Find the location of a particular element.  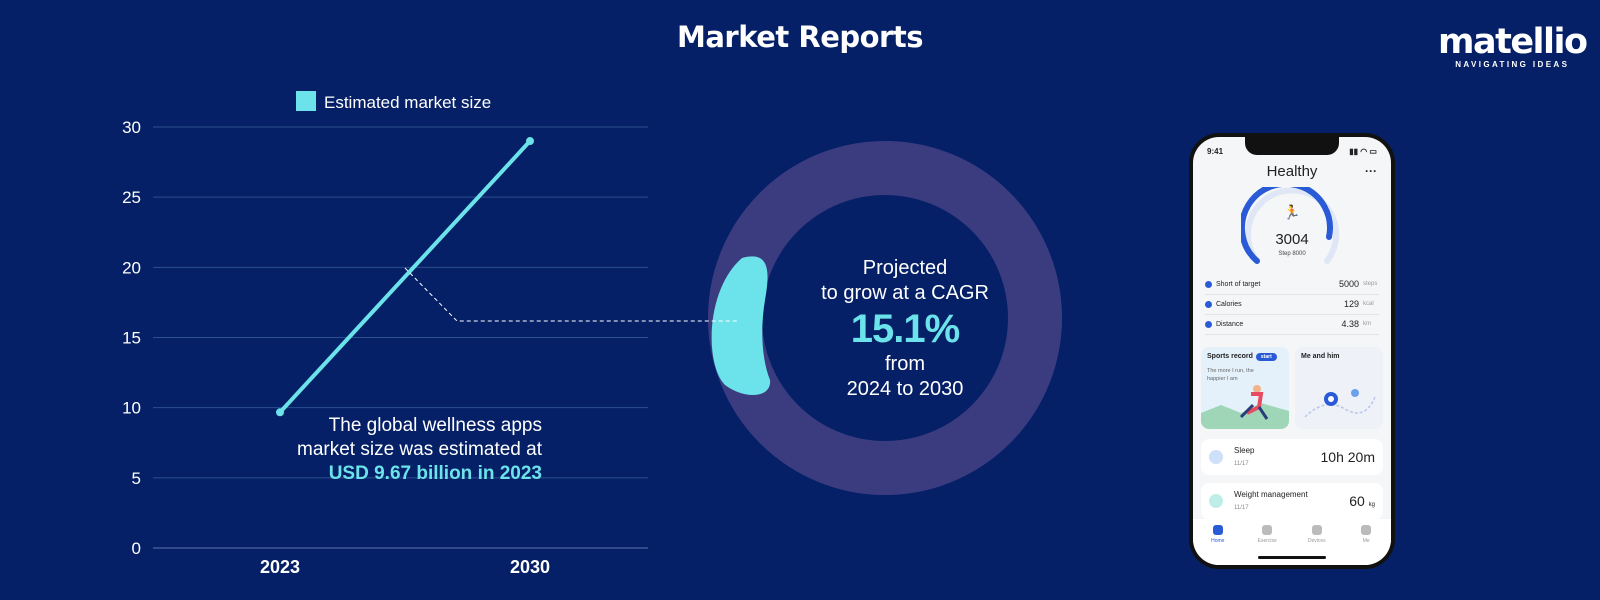

tab-devices: Devices is located at coordinates (1317, 545).